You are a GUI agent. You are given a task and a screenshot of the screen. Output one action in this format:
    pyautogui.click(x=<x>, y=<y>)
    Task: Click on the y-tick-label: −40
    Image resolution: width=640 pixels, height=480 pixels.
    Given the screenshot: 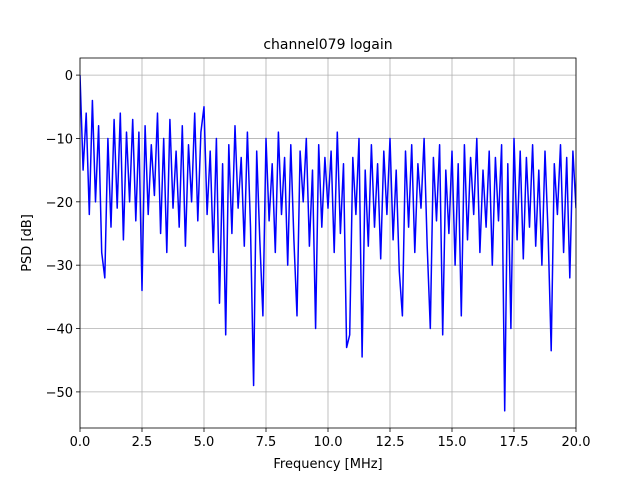 What is the action you would take?
    pyautogui.click(x=59, y=330)
    